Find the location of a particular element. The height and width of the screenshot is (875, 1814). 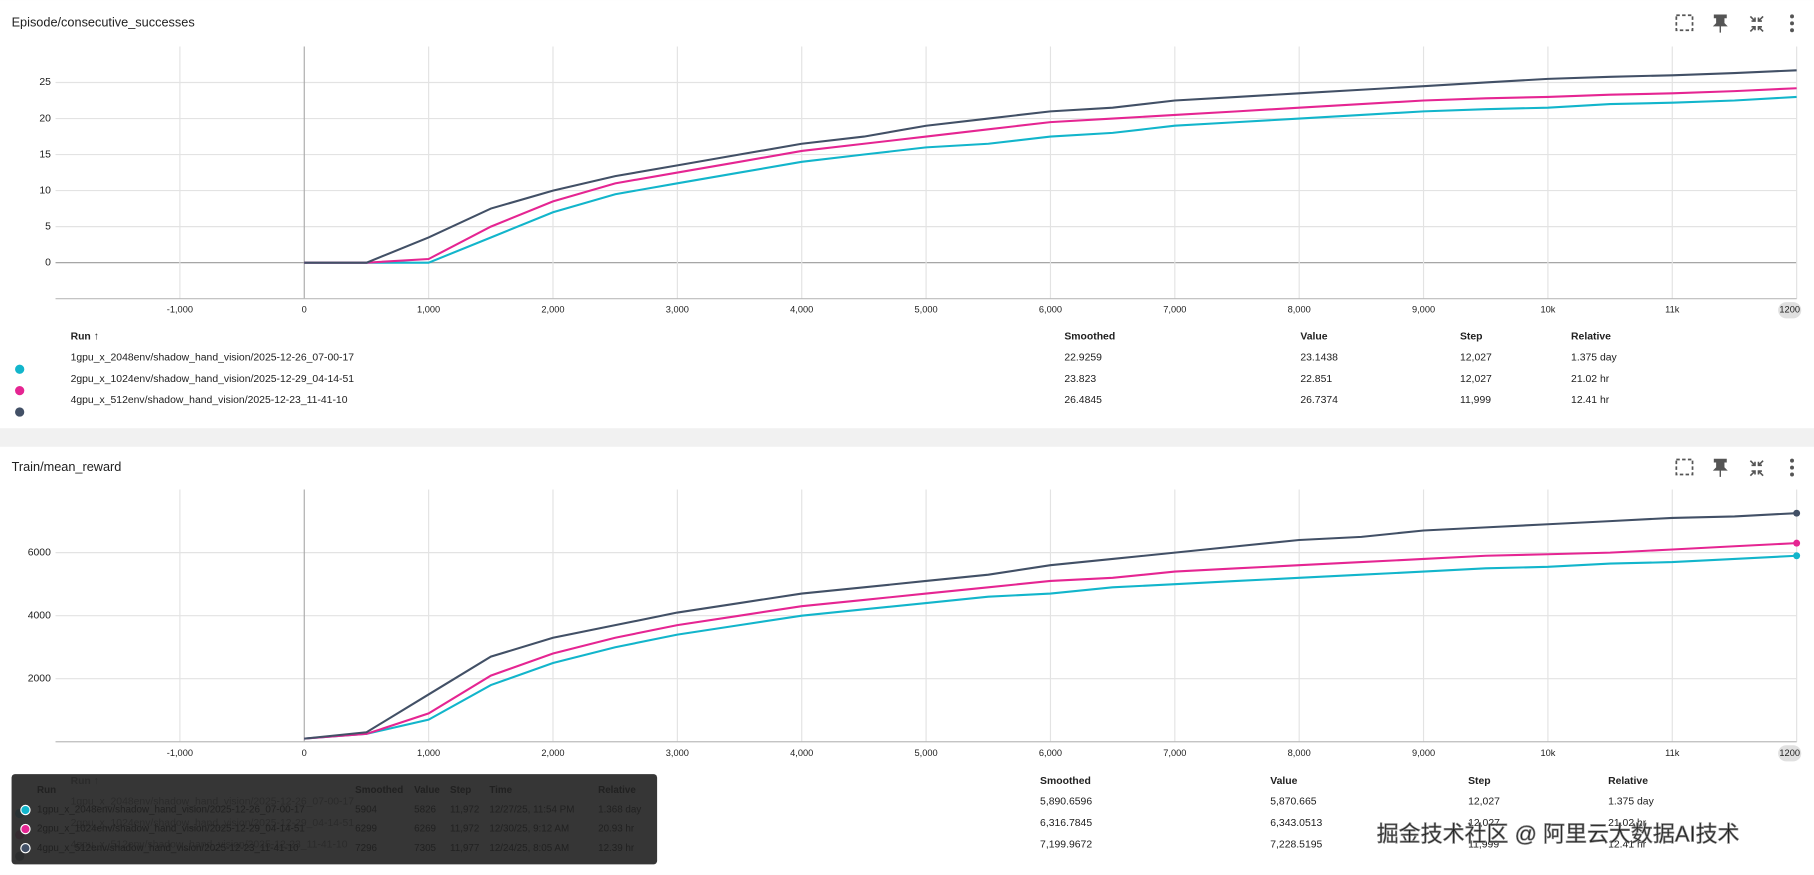

x-tick-label: -1,000 is located at coordinates (180, 753).